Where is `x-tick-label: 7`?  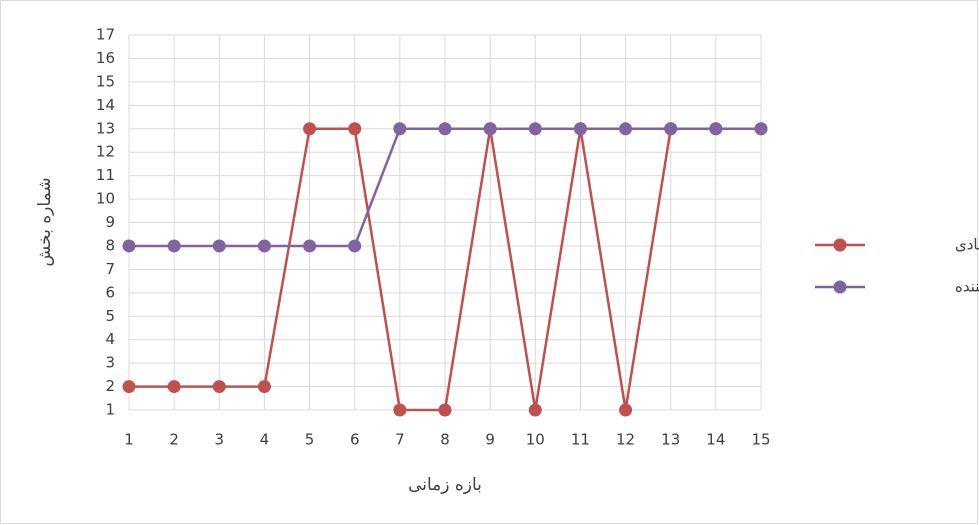
x-tick-label: 7 is located at coordinates (400, 440).